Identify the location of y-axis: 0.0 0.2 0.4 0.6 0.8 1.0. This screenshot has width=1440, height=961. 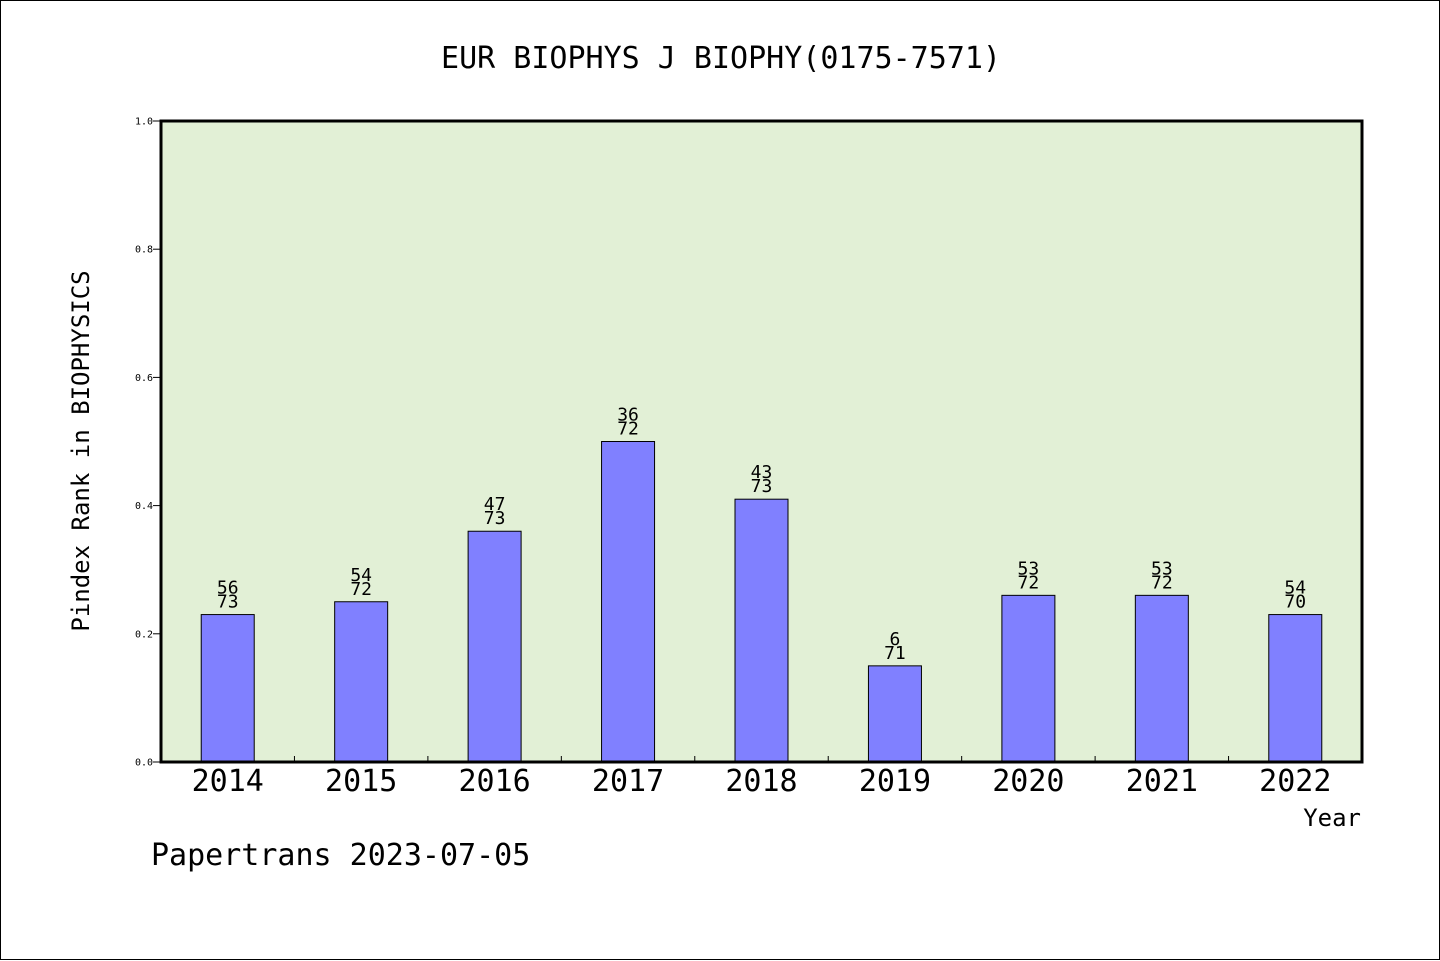
(148, 443).